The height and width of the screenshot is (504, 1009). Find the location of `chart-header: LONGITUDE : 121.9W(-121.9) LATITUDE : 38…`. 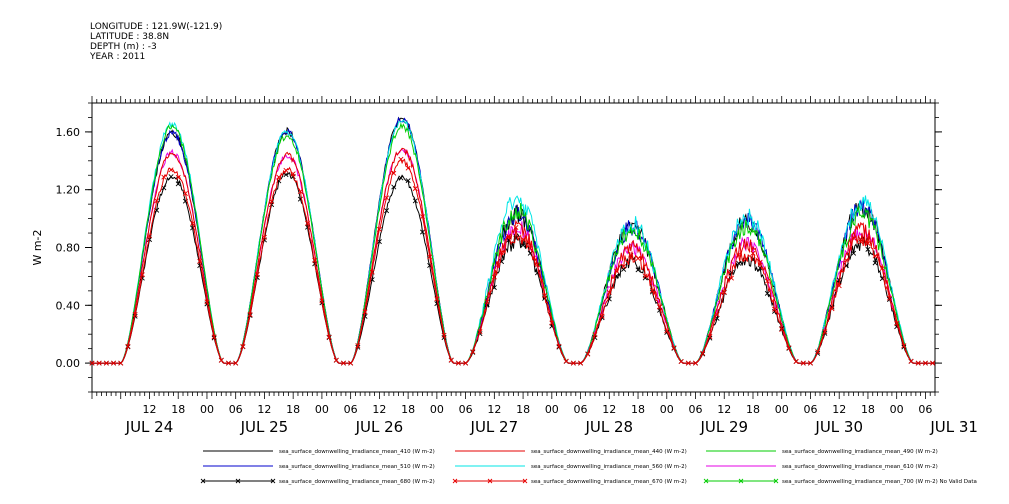

chart-header: LONGITUDE : 121.9W(-121.9) LATITUDE : 38… is located at coordinates (156, 42).